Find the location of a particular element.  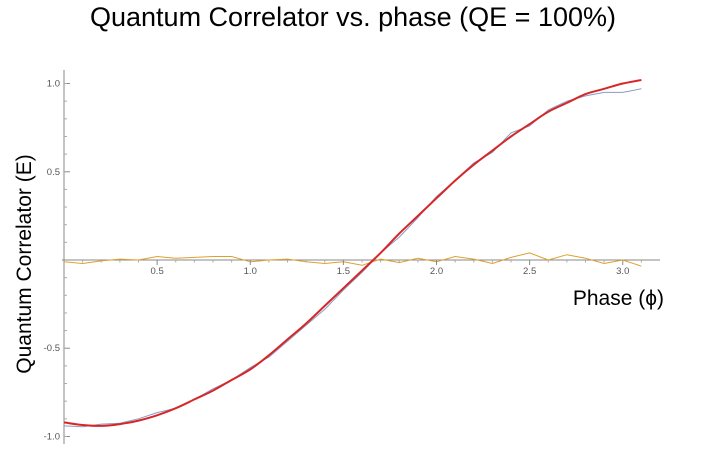

x-axis-title: Phase (ϕ) is located at coordinates (618, 298).